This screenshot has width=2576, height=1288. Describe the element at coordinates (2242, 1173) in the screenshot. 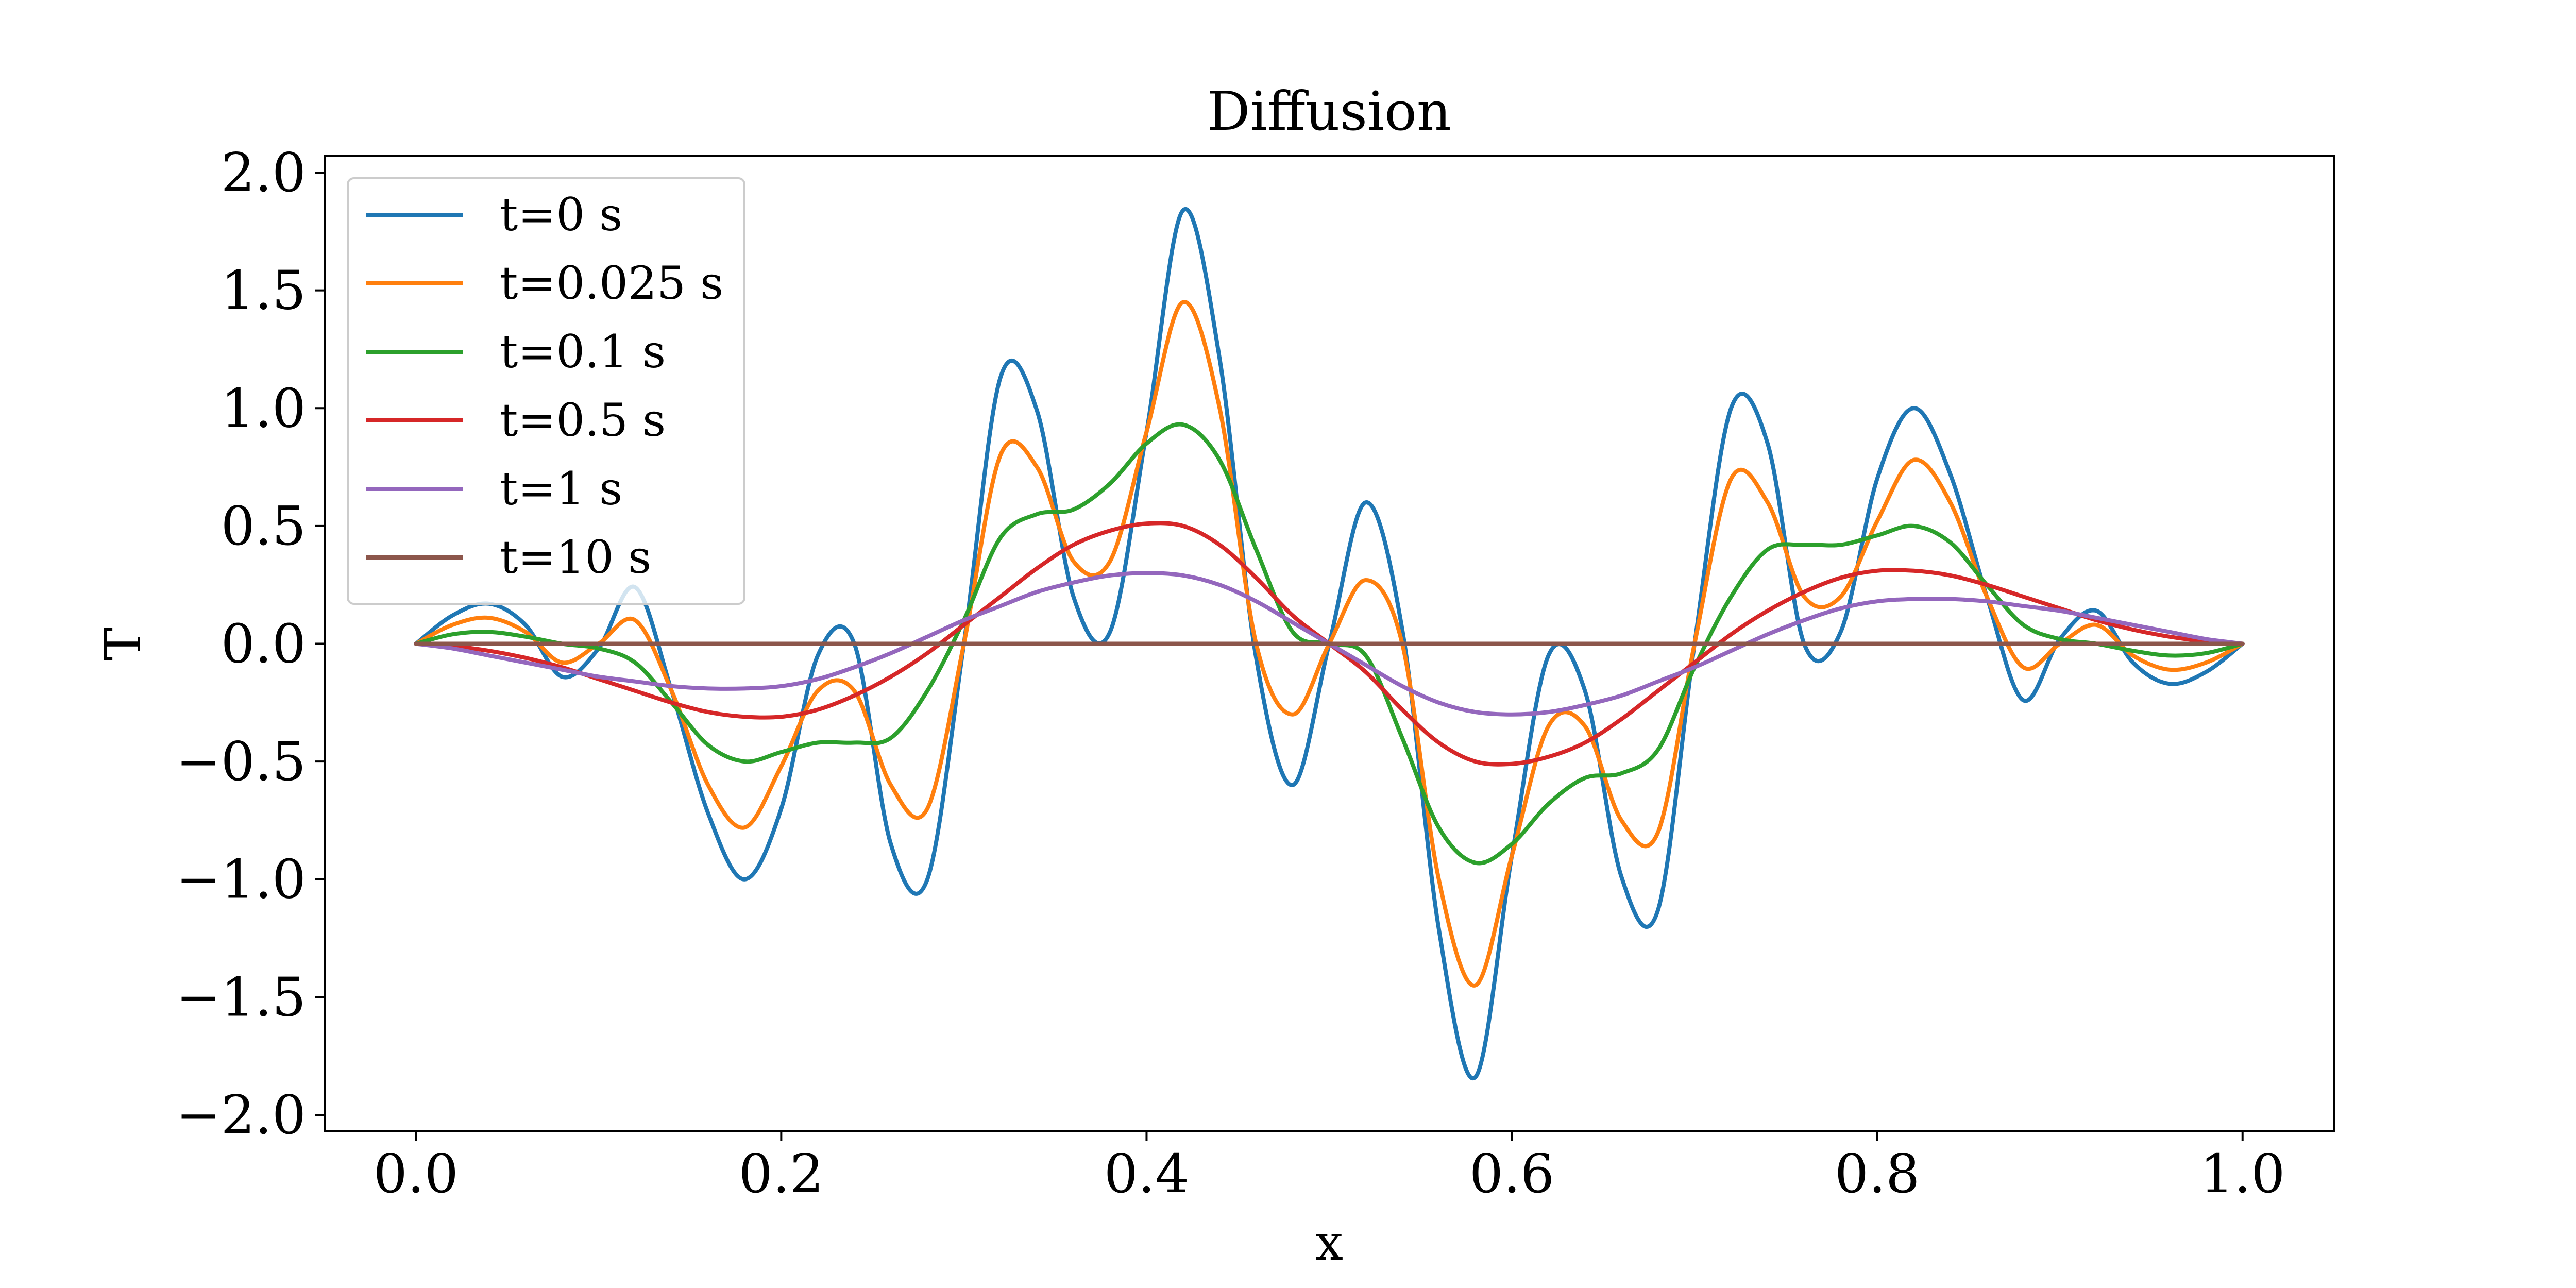

I see `x-tick-label: 1.0` at that location.